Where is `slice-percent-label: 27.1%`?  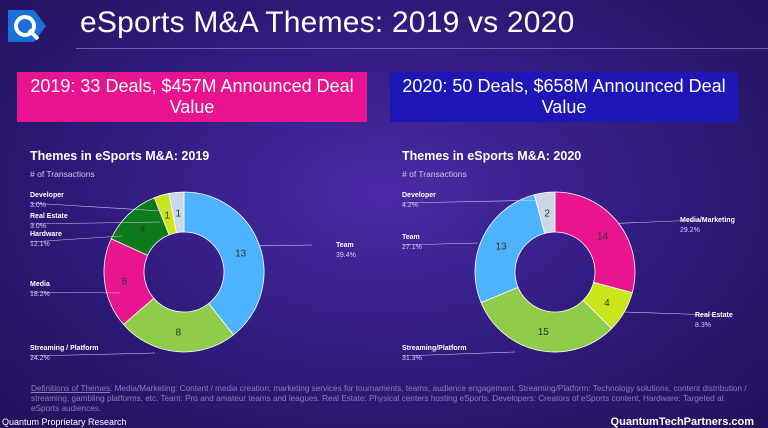 slice-percent-label: 27.1% is located at coordinates (412, 247).